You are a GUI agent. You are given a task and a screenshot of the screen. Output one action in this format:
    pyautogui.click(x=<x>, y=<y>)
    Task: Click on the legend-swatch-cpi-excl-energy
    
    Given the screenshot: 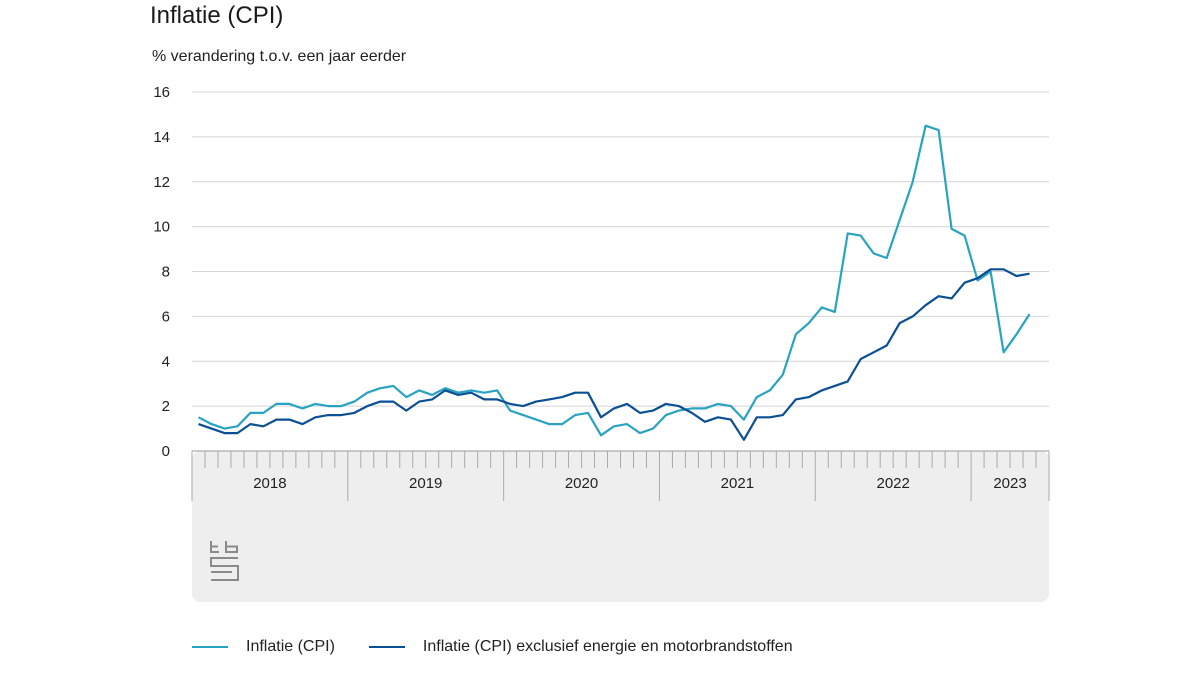 What is the action you would take?
    pyautogui.click(x=386, y=647)
    